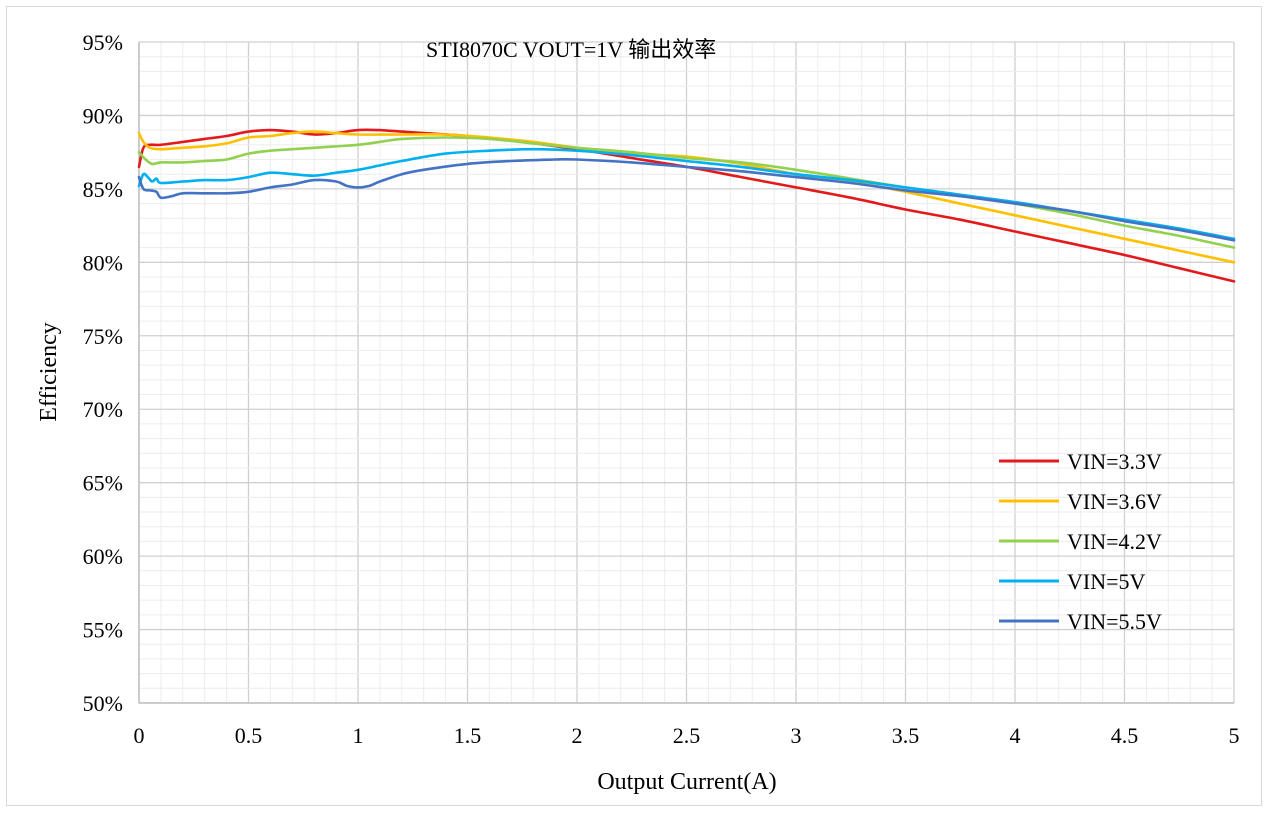 This screenshot has width=1268, height=813. Describe the element at coordinates (686, 199) in the screenshot. I see `series-line-vin-5-5v` at that location.